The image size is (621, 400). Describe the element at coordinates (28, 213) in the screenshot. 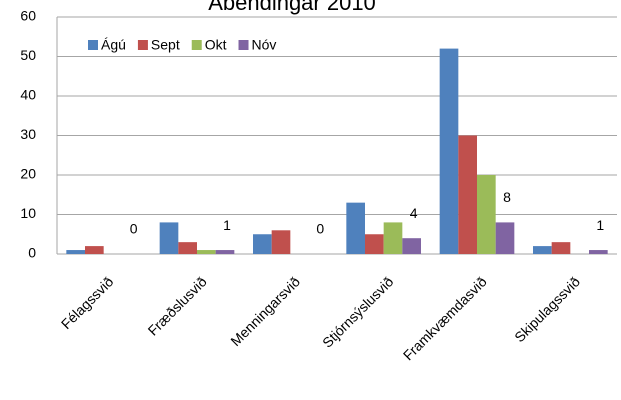

I see `y-tick-label: 10` at that location.